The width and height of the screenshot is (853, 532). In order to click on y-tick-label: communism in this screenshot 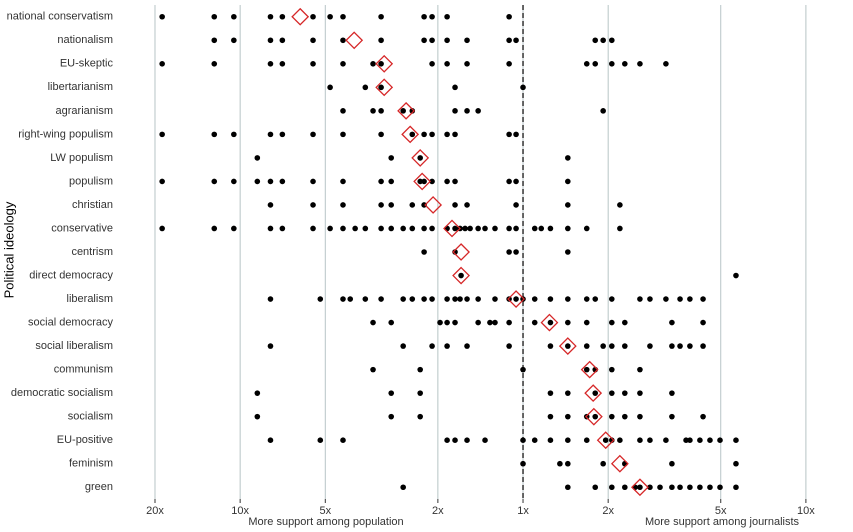, I will do `click(83, 370)`.